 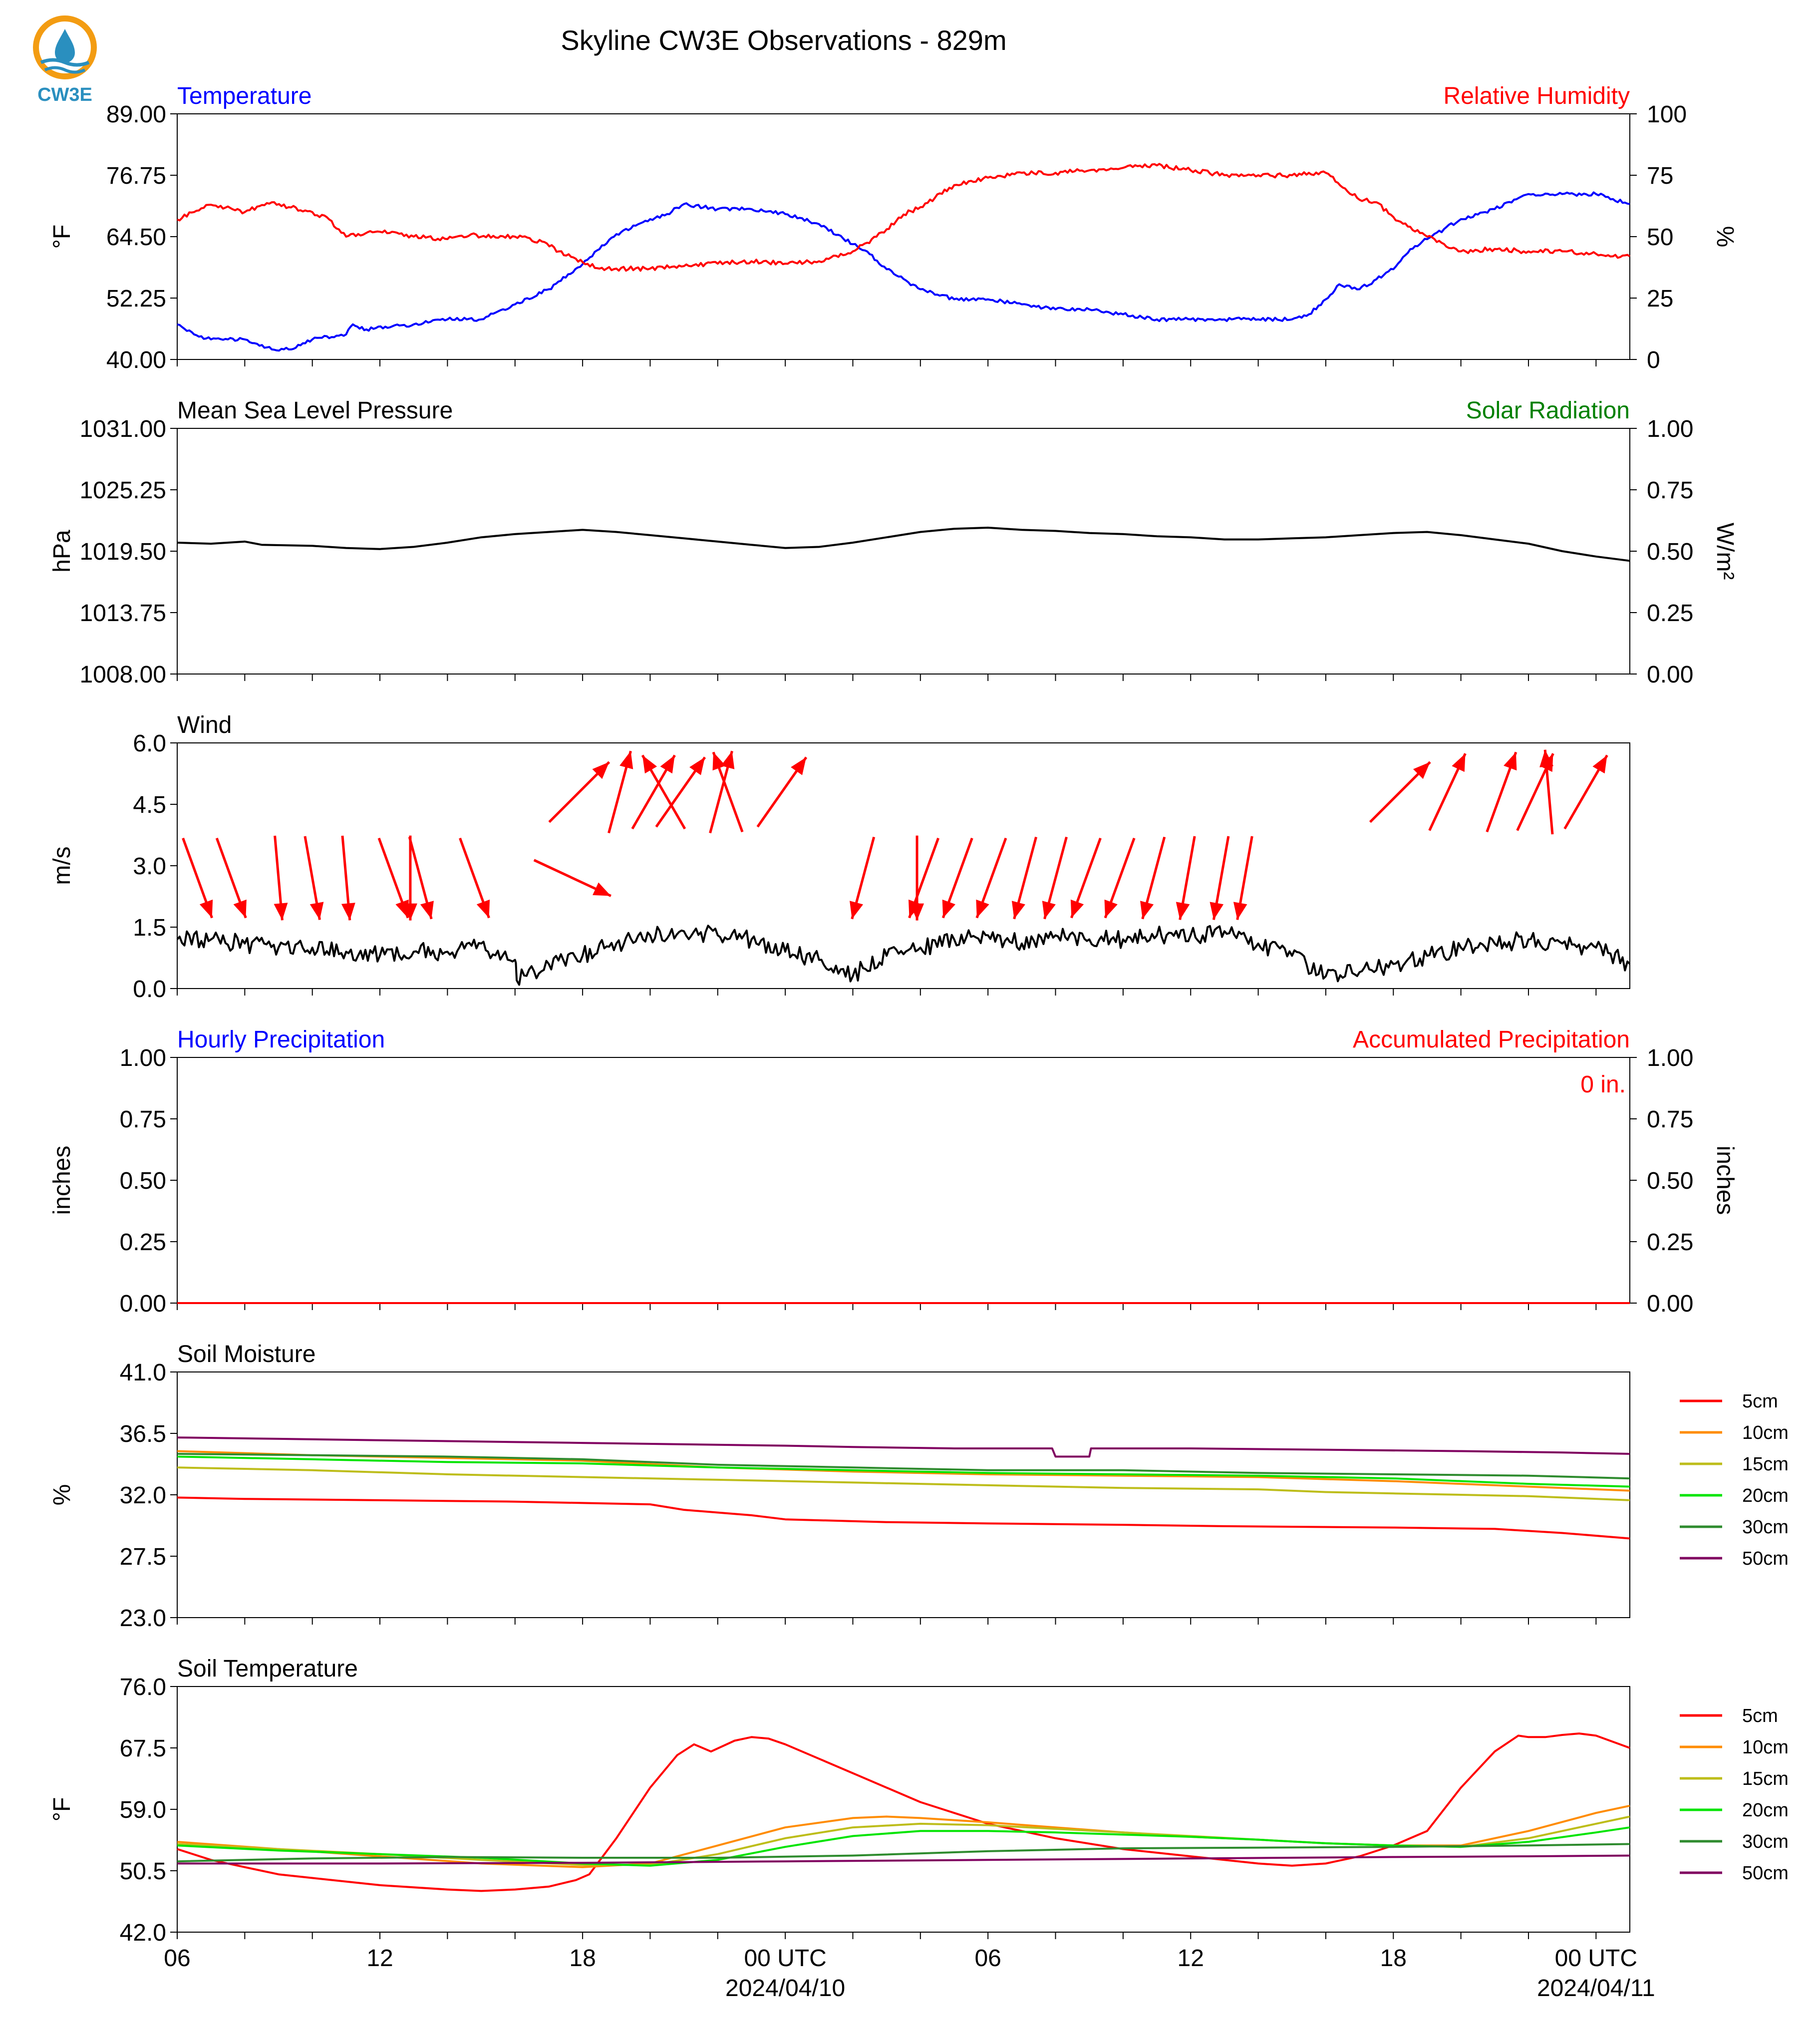 What do you see at coordinates (143, 1120) in the screenshot?
I see `y-tick-label: 0.75` at bounding box center [143, 1120].